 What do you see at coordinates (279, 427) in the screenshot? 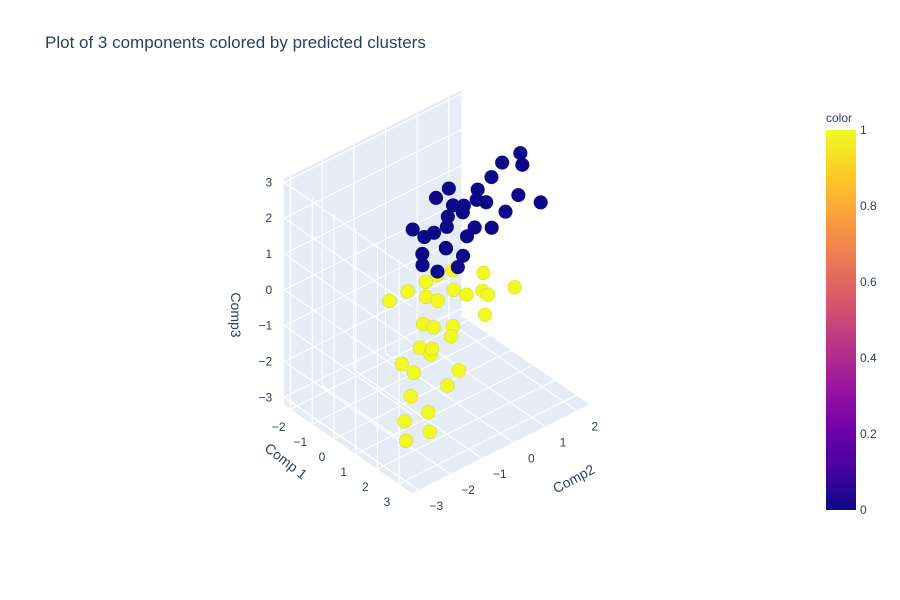
I see `x-tick-label: −2` at bounding box center [279, 427].